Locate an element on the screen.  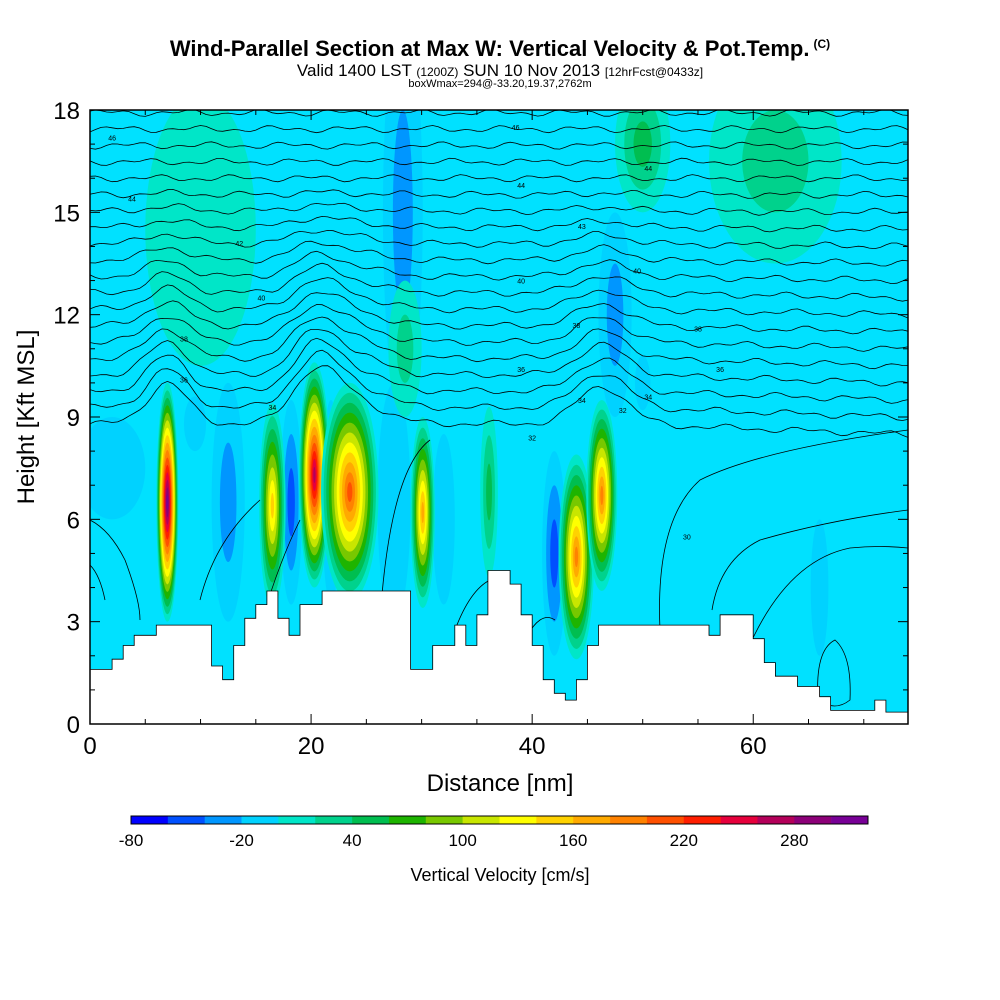
colorbar-label: Vertical Velocity [cm/s] is located at coordinates (499, 875).